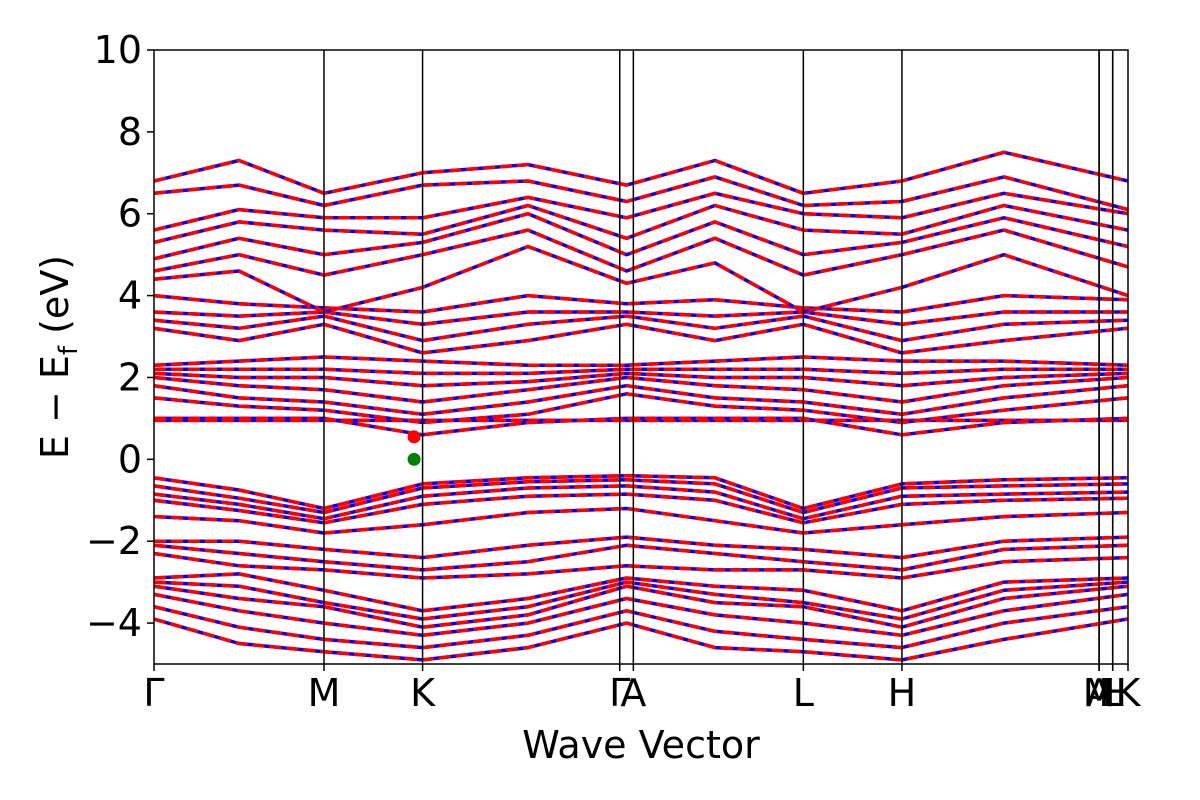  I want to click on band-21-spin-down, so click(641, 361).